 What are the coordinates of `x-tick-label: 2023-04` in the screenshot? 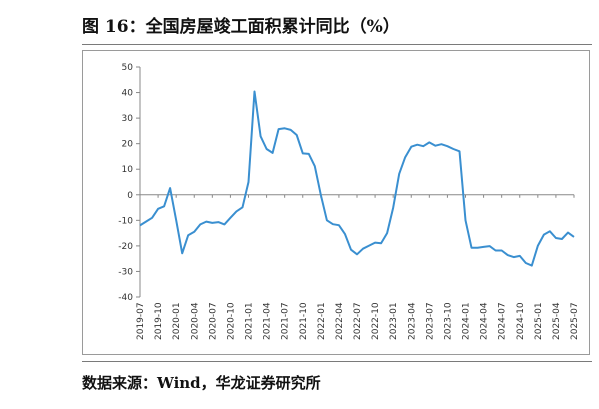 It's located at (412, 321).